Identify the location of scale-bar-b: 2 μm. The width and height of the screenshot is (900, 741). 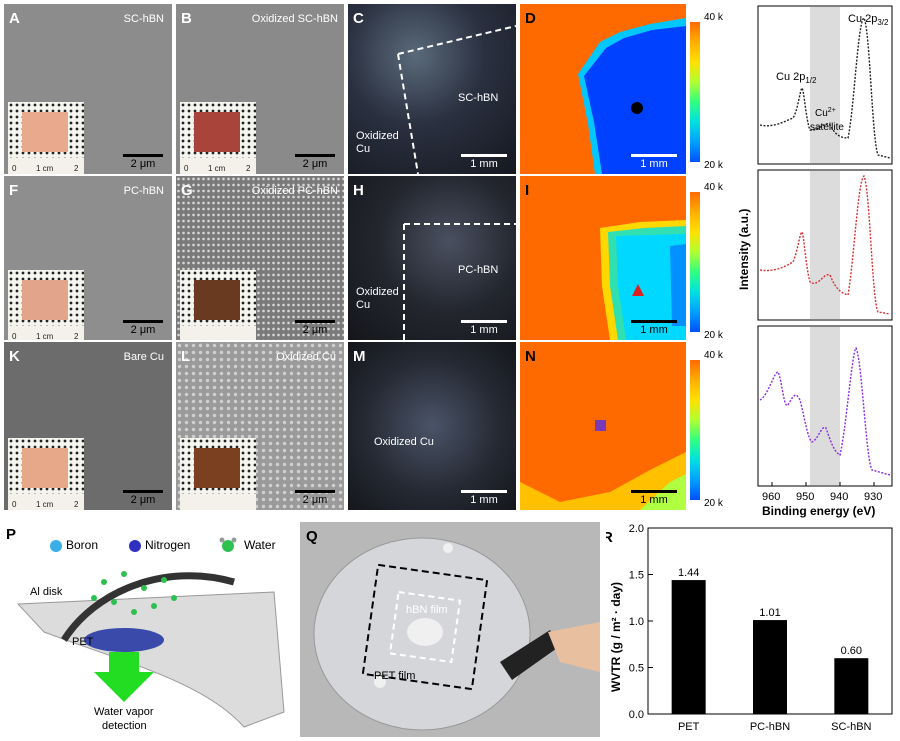
(315, 162).